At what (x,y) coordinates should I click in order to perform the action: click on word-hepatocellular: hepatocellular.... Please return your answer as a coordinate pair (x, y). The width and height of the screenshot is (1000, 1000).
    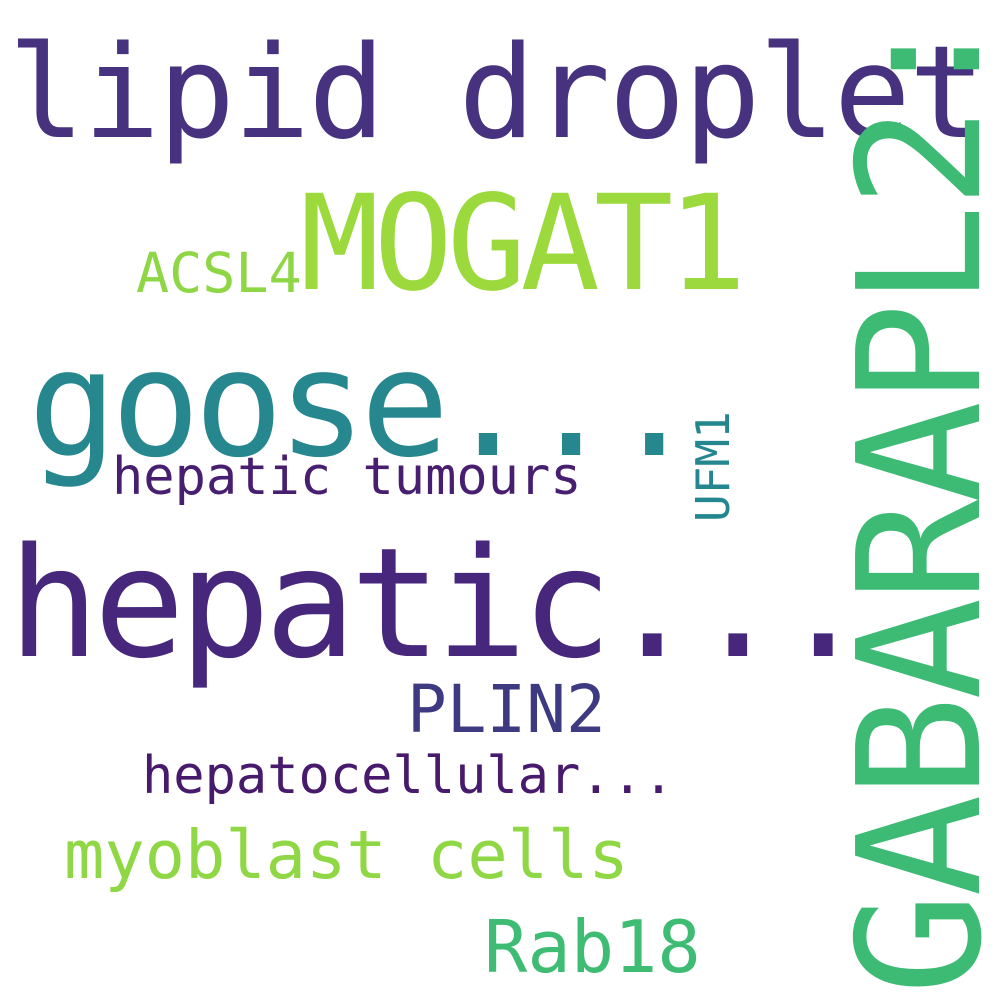
    Looking at the image, I should click on (408, 776).